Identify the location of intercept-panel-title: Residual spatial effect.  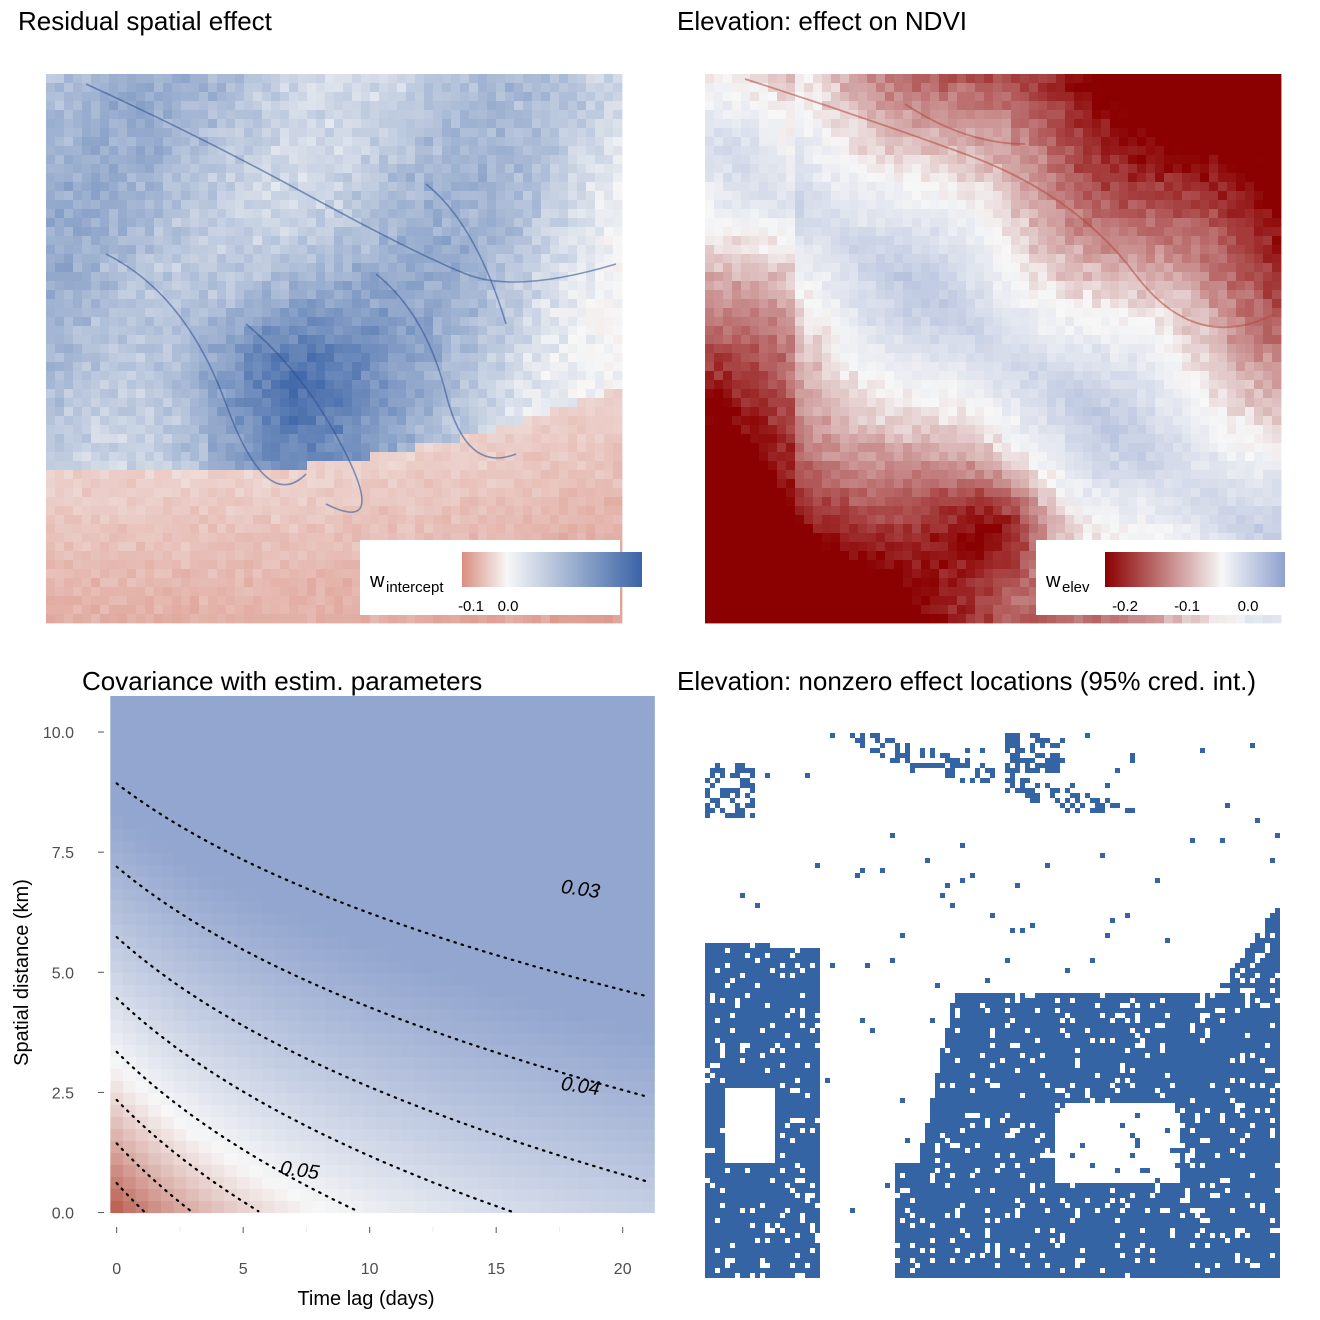
(145, 21).